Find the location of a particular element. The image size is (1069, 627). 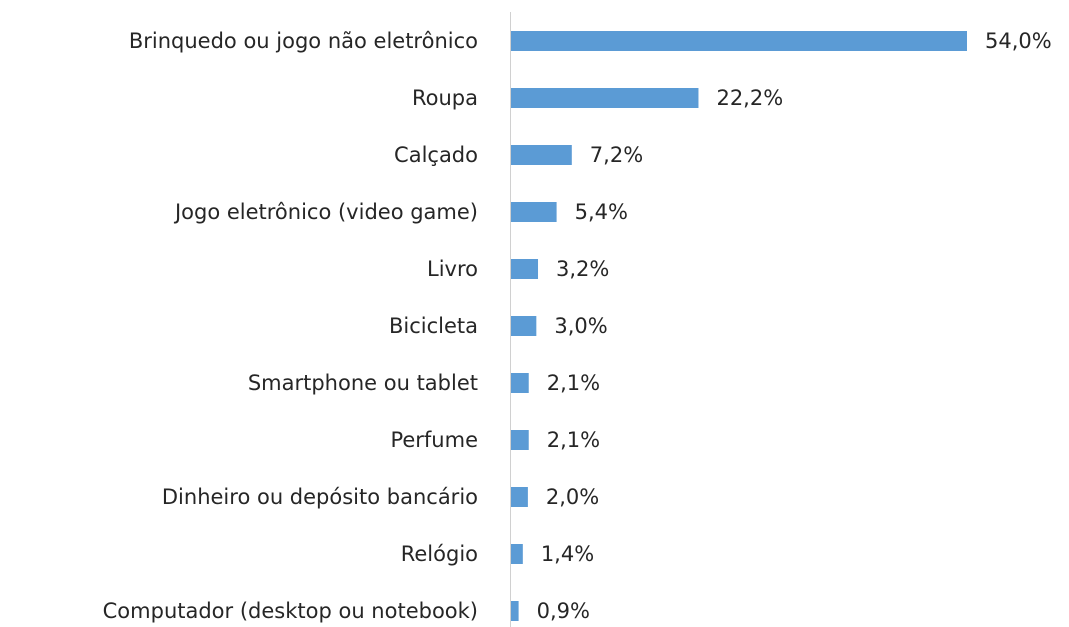

category-label: Jogo eletrônico (video game) is located at coordinates (325, 212).